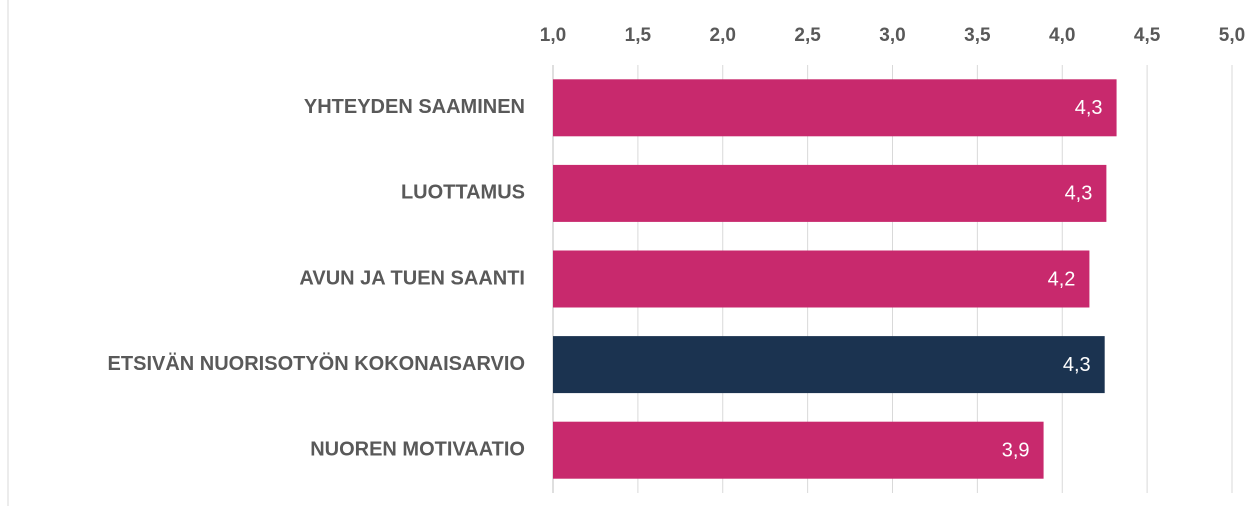 This screenshot has width=1254, height=506. I want to click on x-tick-label: 4,5, so click(1147, 35).